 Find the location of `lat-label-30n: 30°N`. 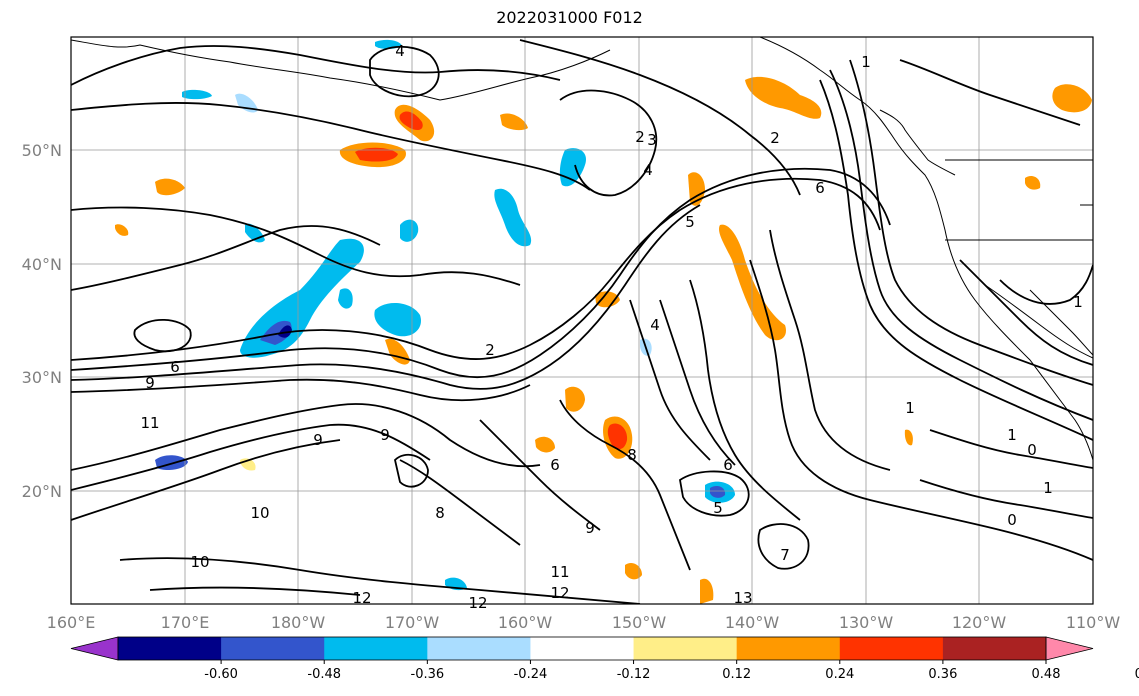

lat-label-30n: 30°N is located at coordinates (42, 377).